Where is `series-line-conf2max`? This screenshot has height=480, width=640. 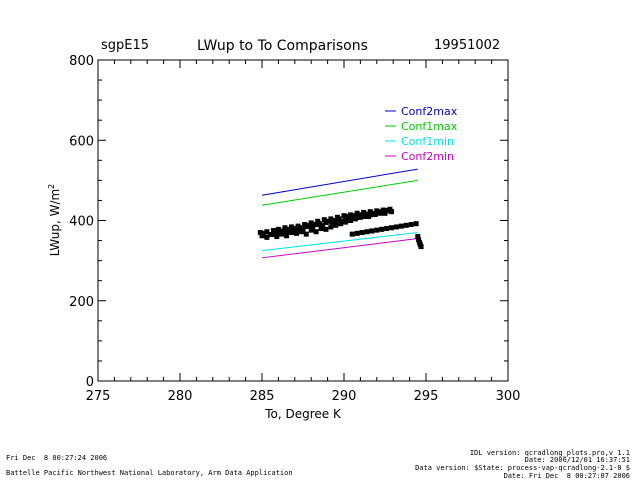
series-line-conf2max is located at coordinates (339, 182).